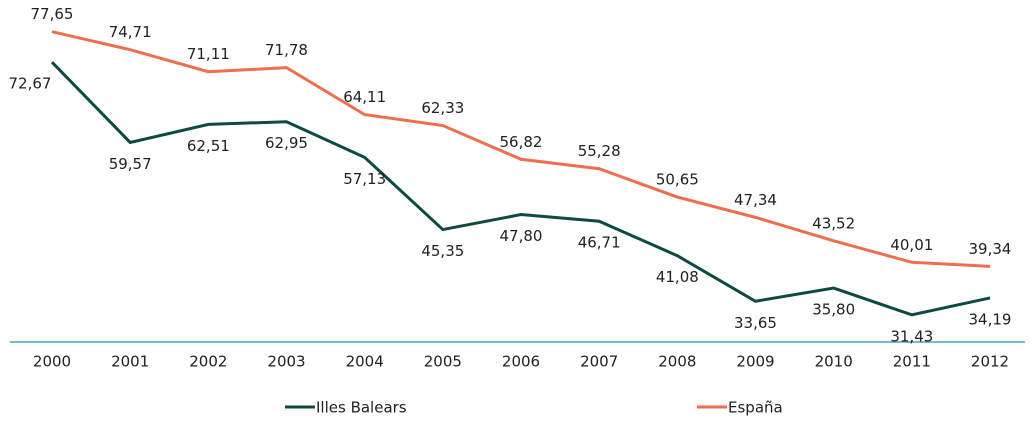  Describe the element at coordinates (755, 200) in the screenshot. I see `data-label: 47,34` at that location.